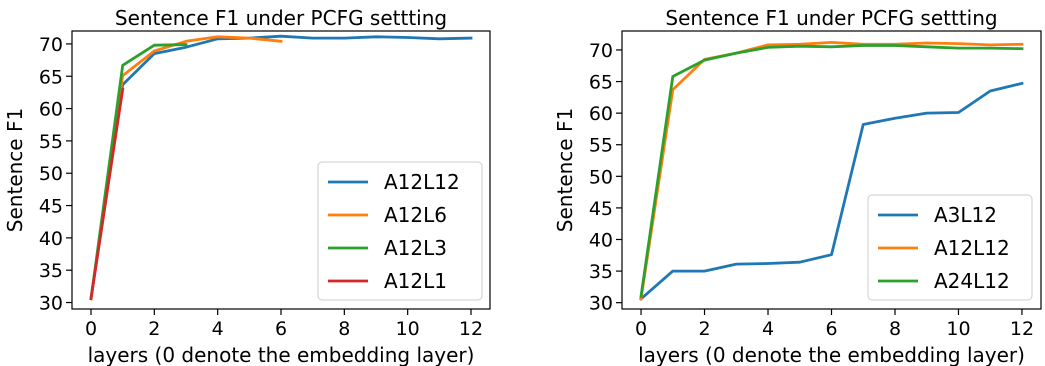 This screenshot has width=1045, height=366. I want to click on chart-2-legend-label-a12l12: A12L12, so click(972, 248).